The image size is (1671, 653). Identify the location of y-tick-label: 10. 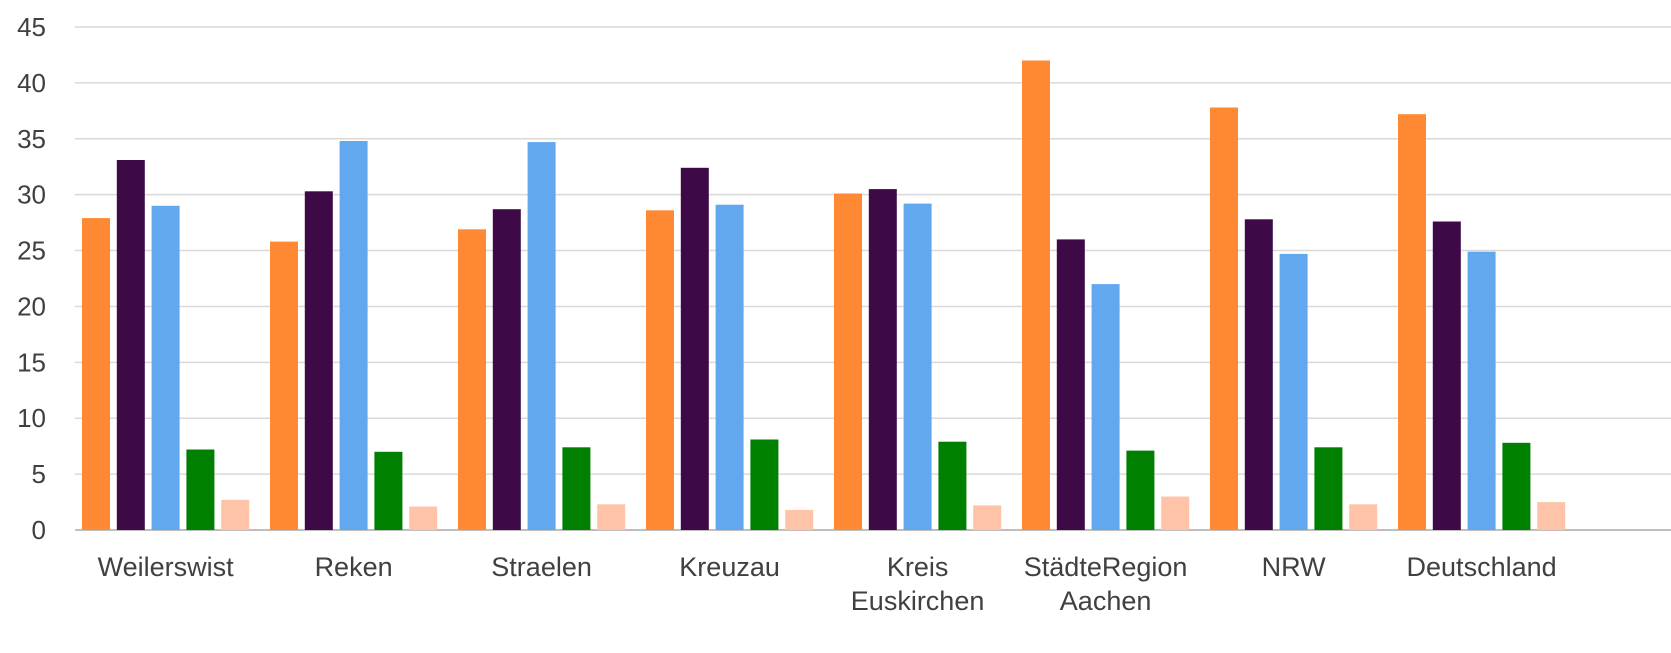
(31, 418).